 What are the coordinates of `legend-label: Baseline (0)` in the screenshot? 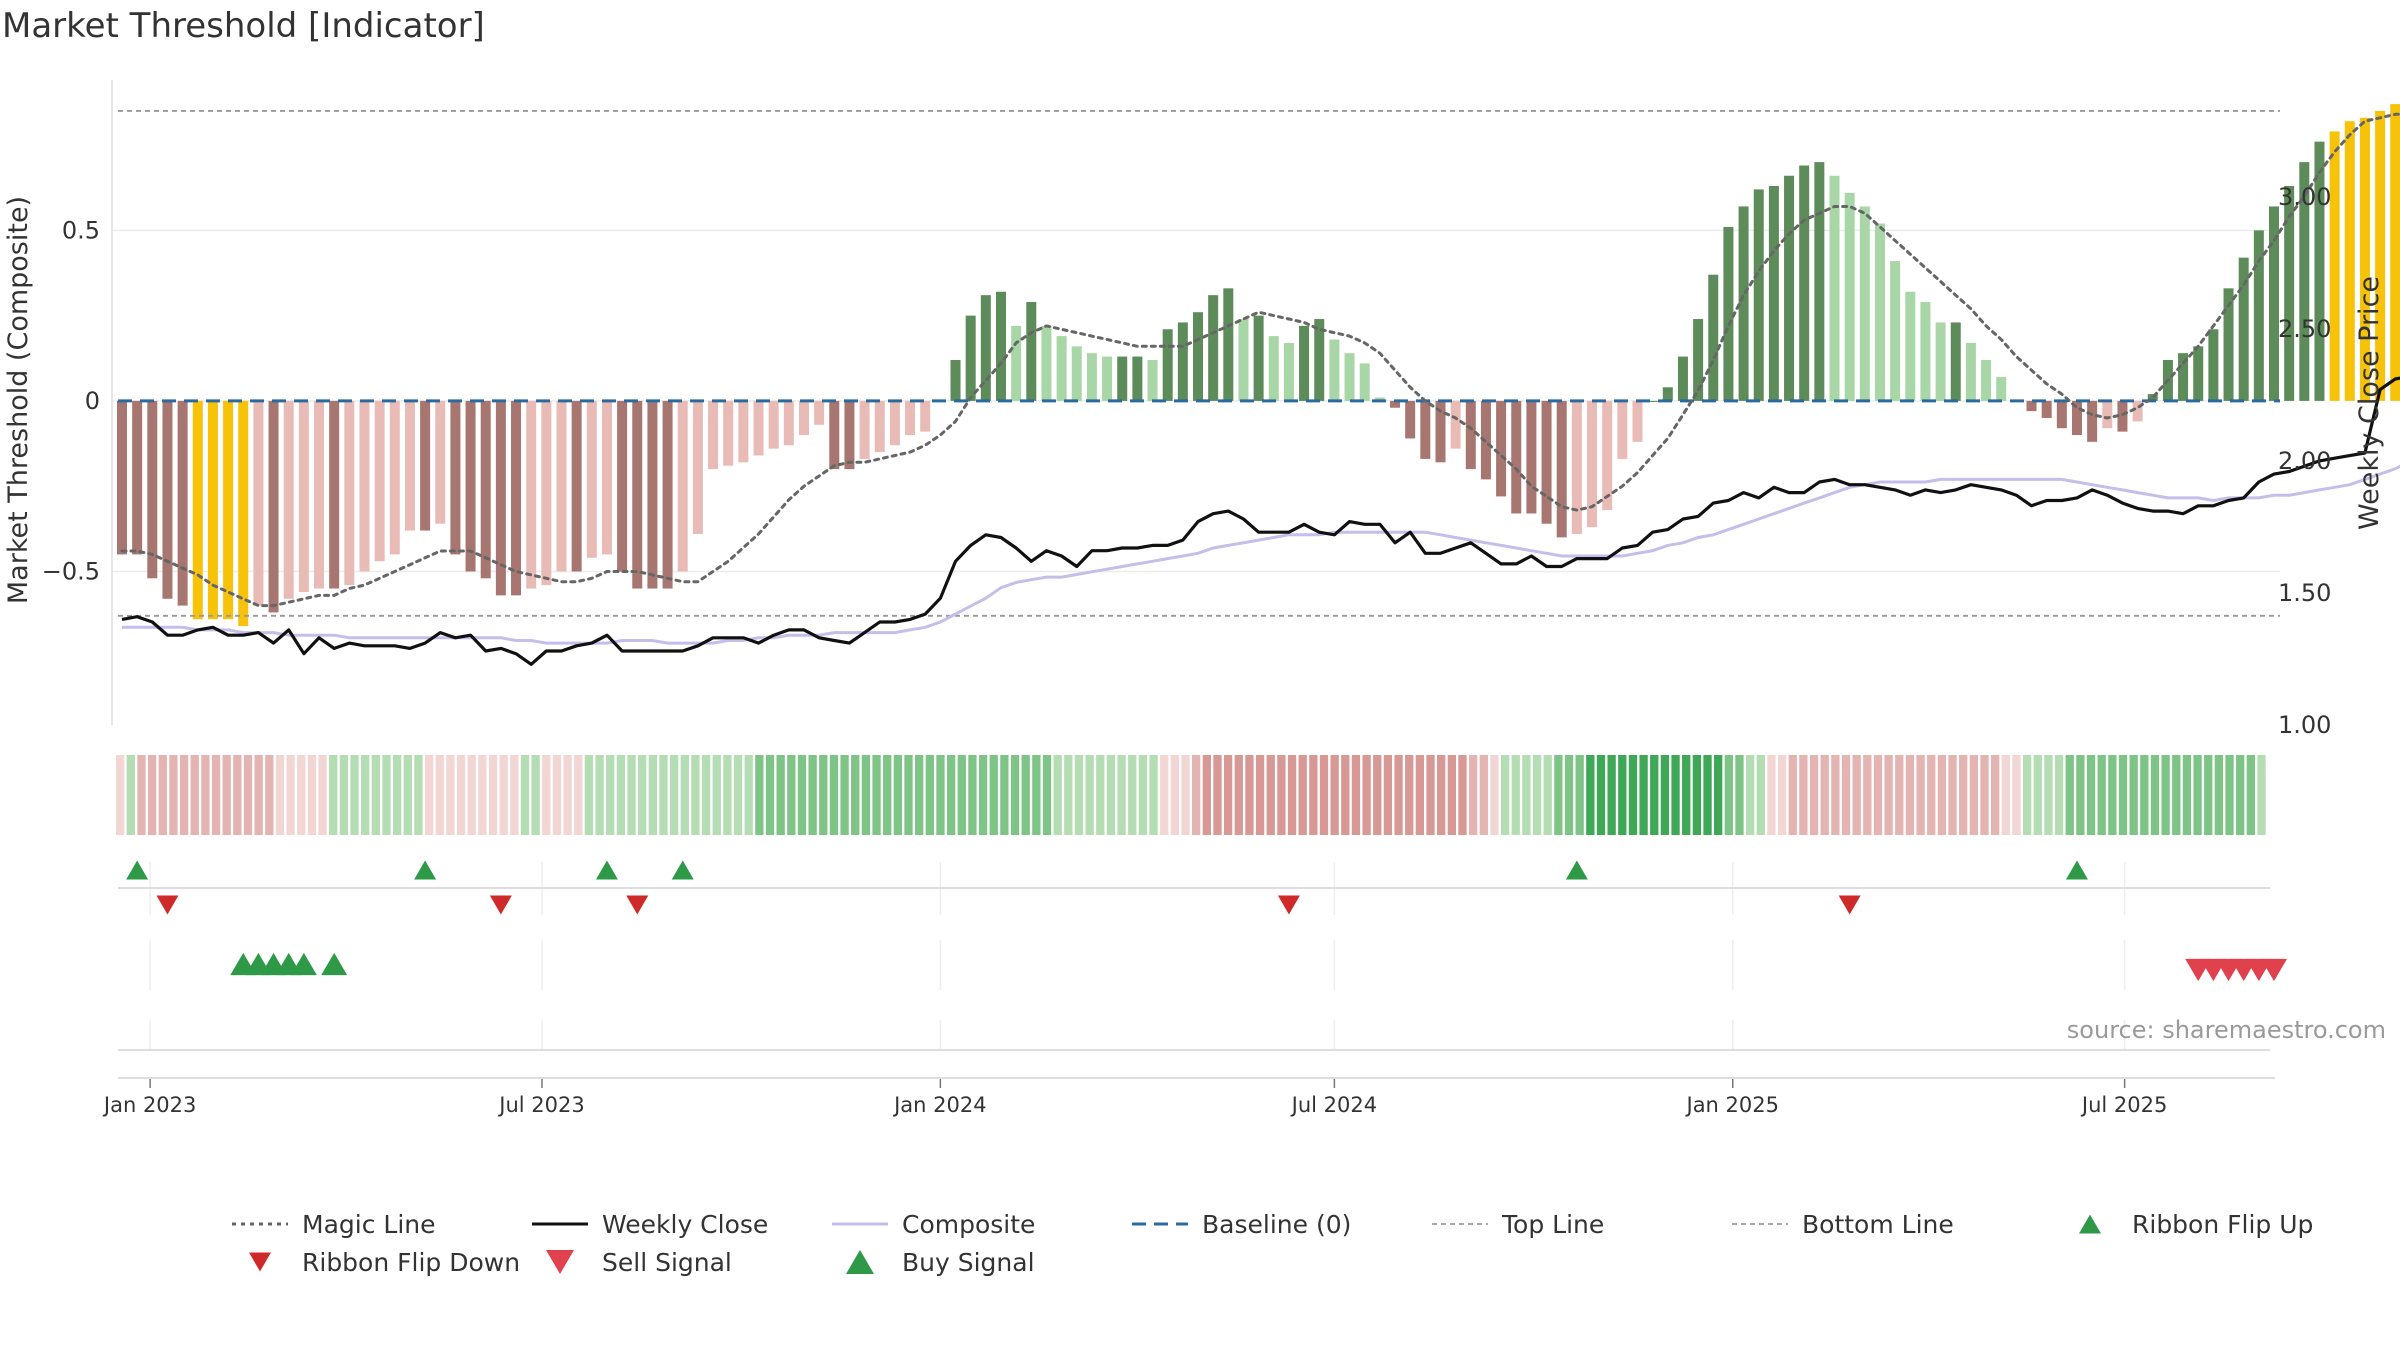 It's located at (1277, 1224).